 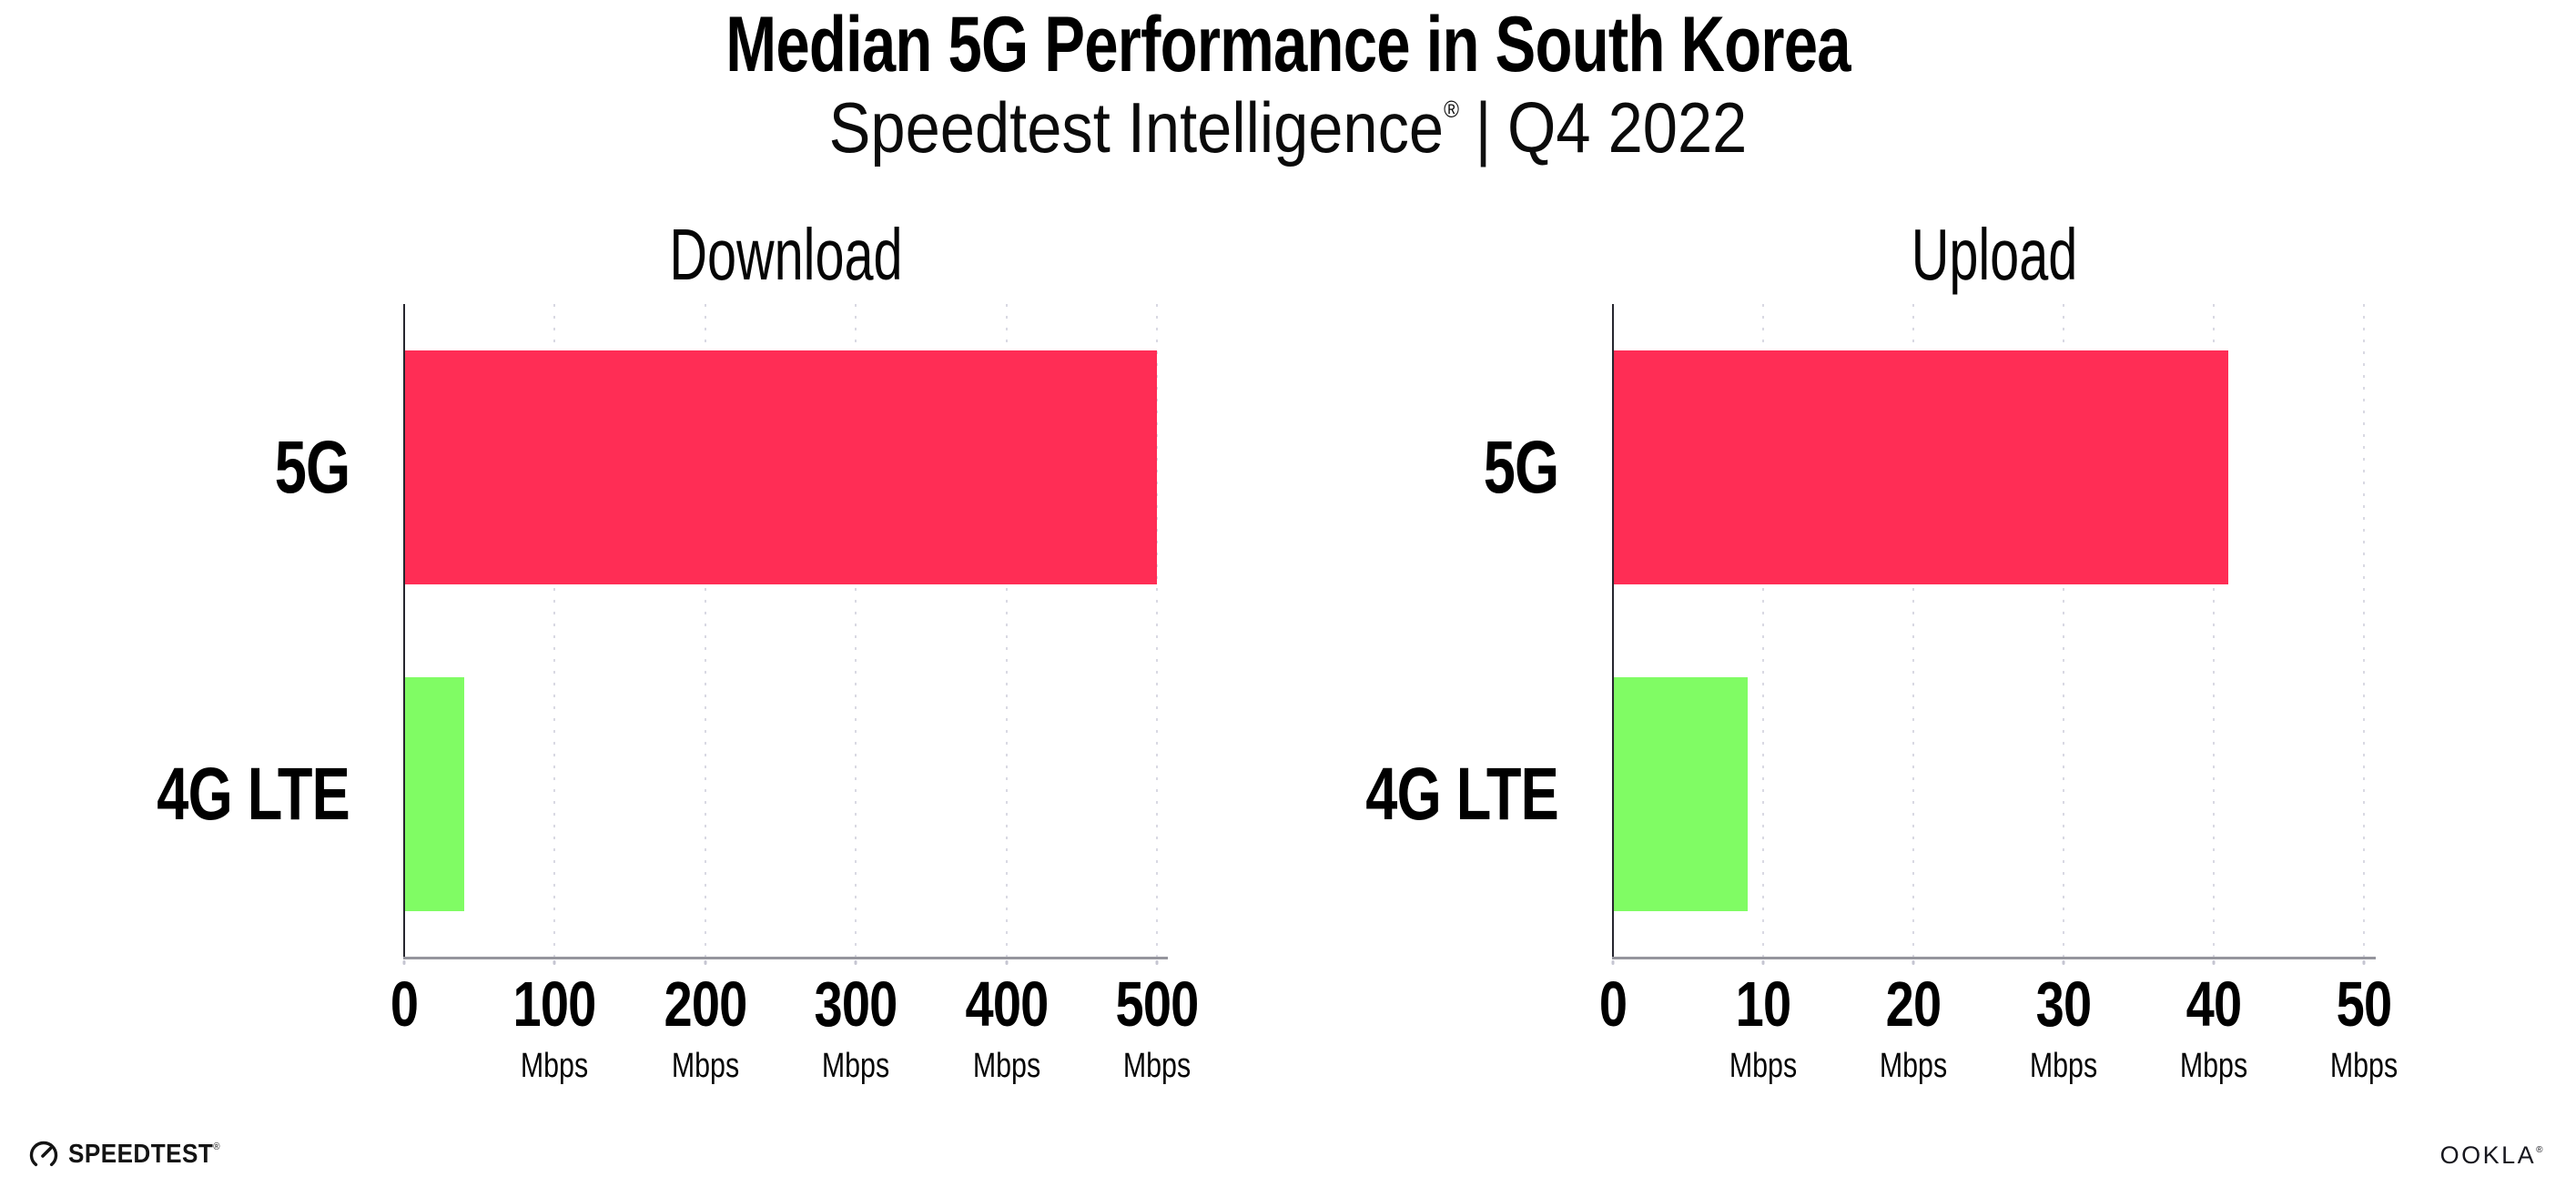 What do you see at coordinates (795, 1053) in the screenshot?
I see `x-axis-labels: 0 100 Mbps 200 Mbps 300 Mbps 400 Mbps 500 Mbps` at bounding box center [795, 1053].